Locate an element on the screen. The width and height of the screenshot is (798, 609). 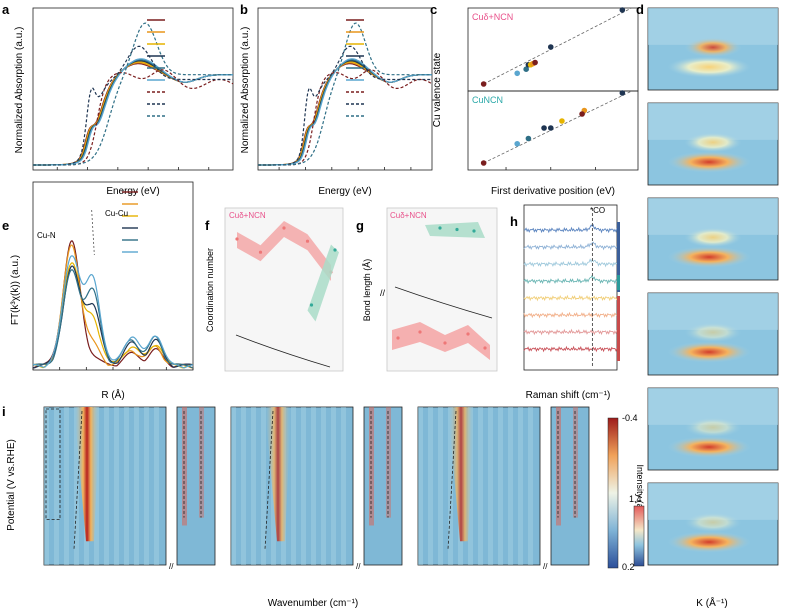
ylabel-a: Normalized Absorption (a.u.) is located at coordinates (19, 90).